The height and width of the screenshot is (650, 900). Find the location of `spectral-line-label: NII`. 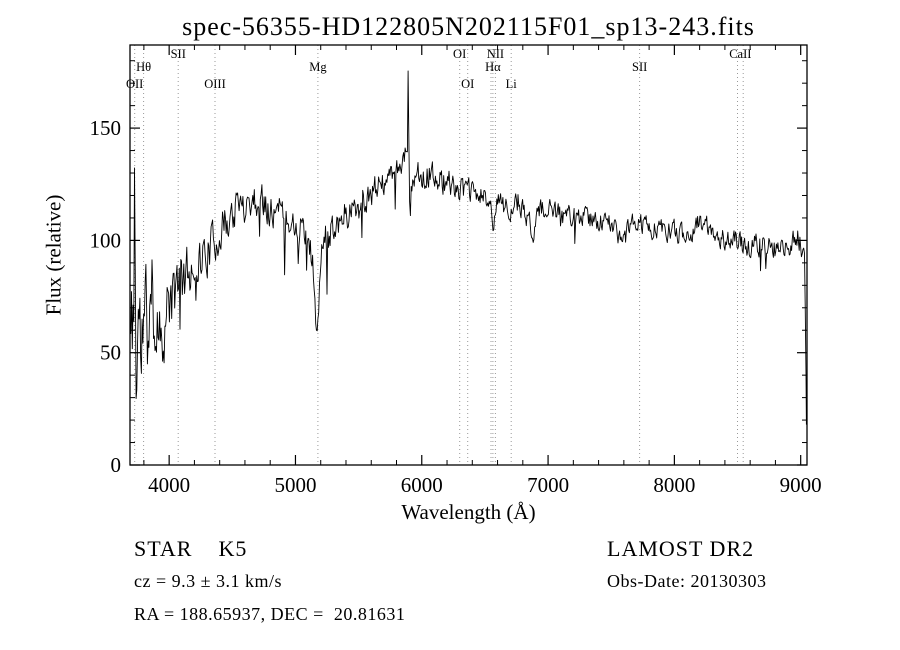

spectral-line-label: NII is located at coordinates (495, 54).